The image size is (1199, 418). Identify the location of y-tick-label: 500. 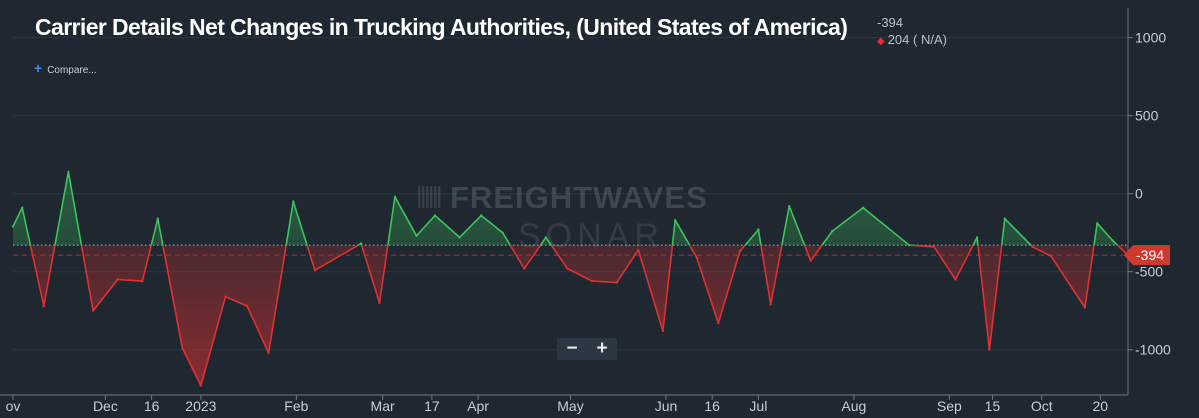
(1147, 116).